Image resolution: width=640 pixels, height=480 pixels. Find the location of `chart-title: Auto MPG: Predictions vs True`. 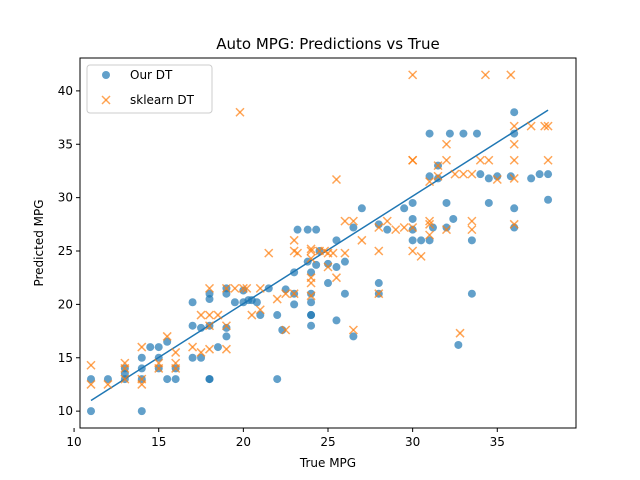

chart-title: Auto MPG: Predictions vs True is located at coordinates (327, 44).